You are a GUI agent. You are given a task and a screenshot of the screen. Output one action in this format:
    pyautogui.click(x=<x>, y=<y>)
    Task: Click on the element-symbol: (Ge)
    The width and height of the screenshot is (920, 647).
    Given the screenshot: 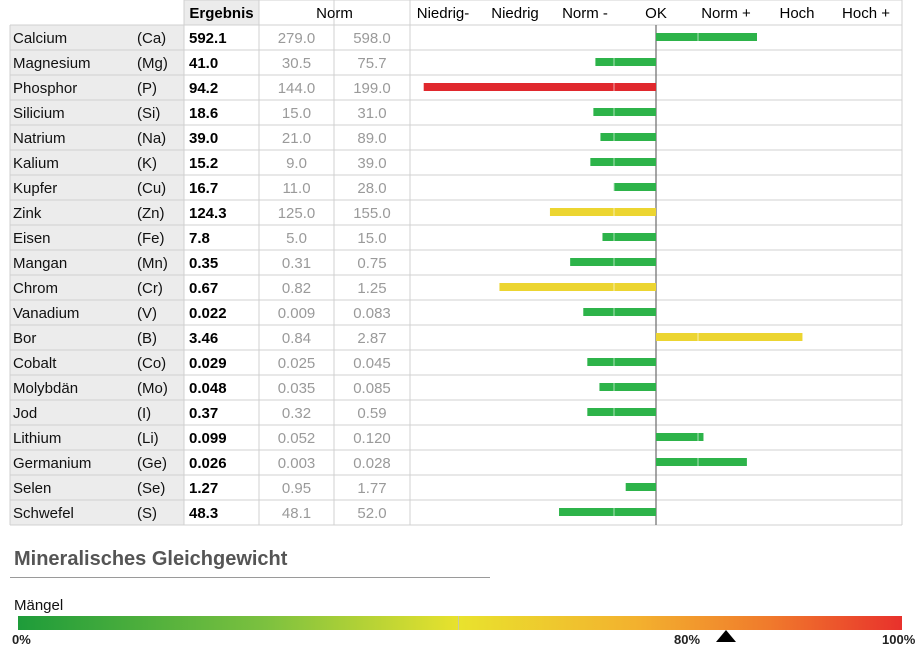 What is the action you would take?
    pyautogui.click(x=152, y=463)
    